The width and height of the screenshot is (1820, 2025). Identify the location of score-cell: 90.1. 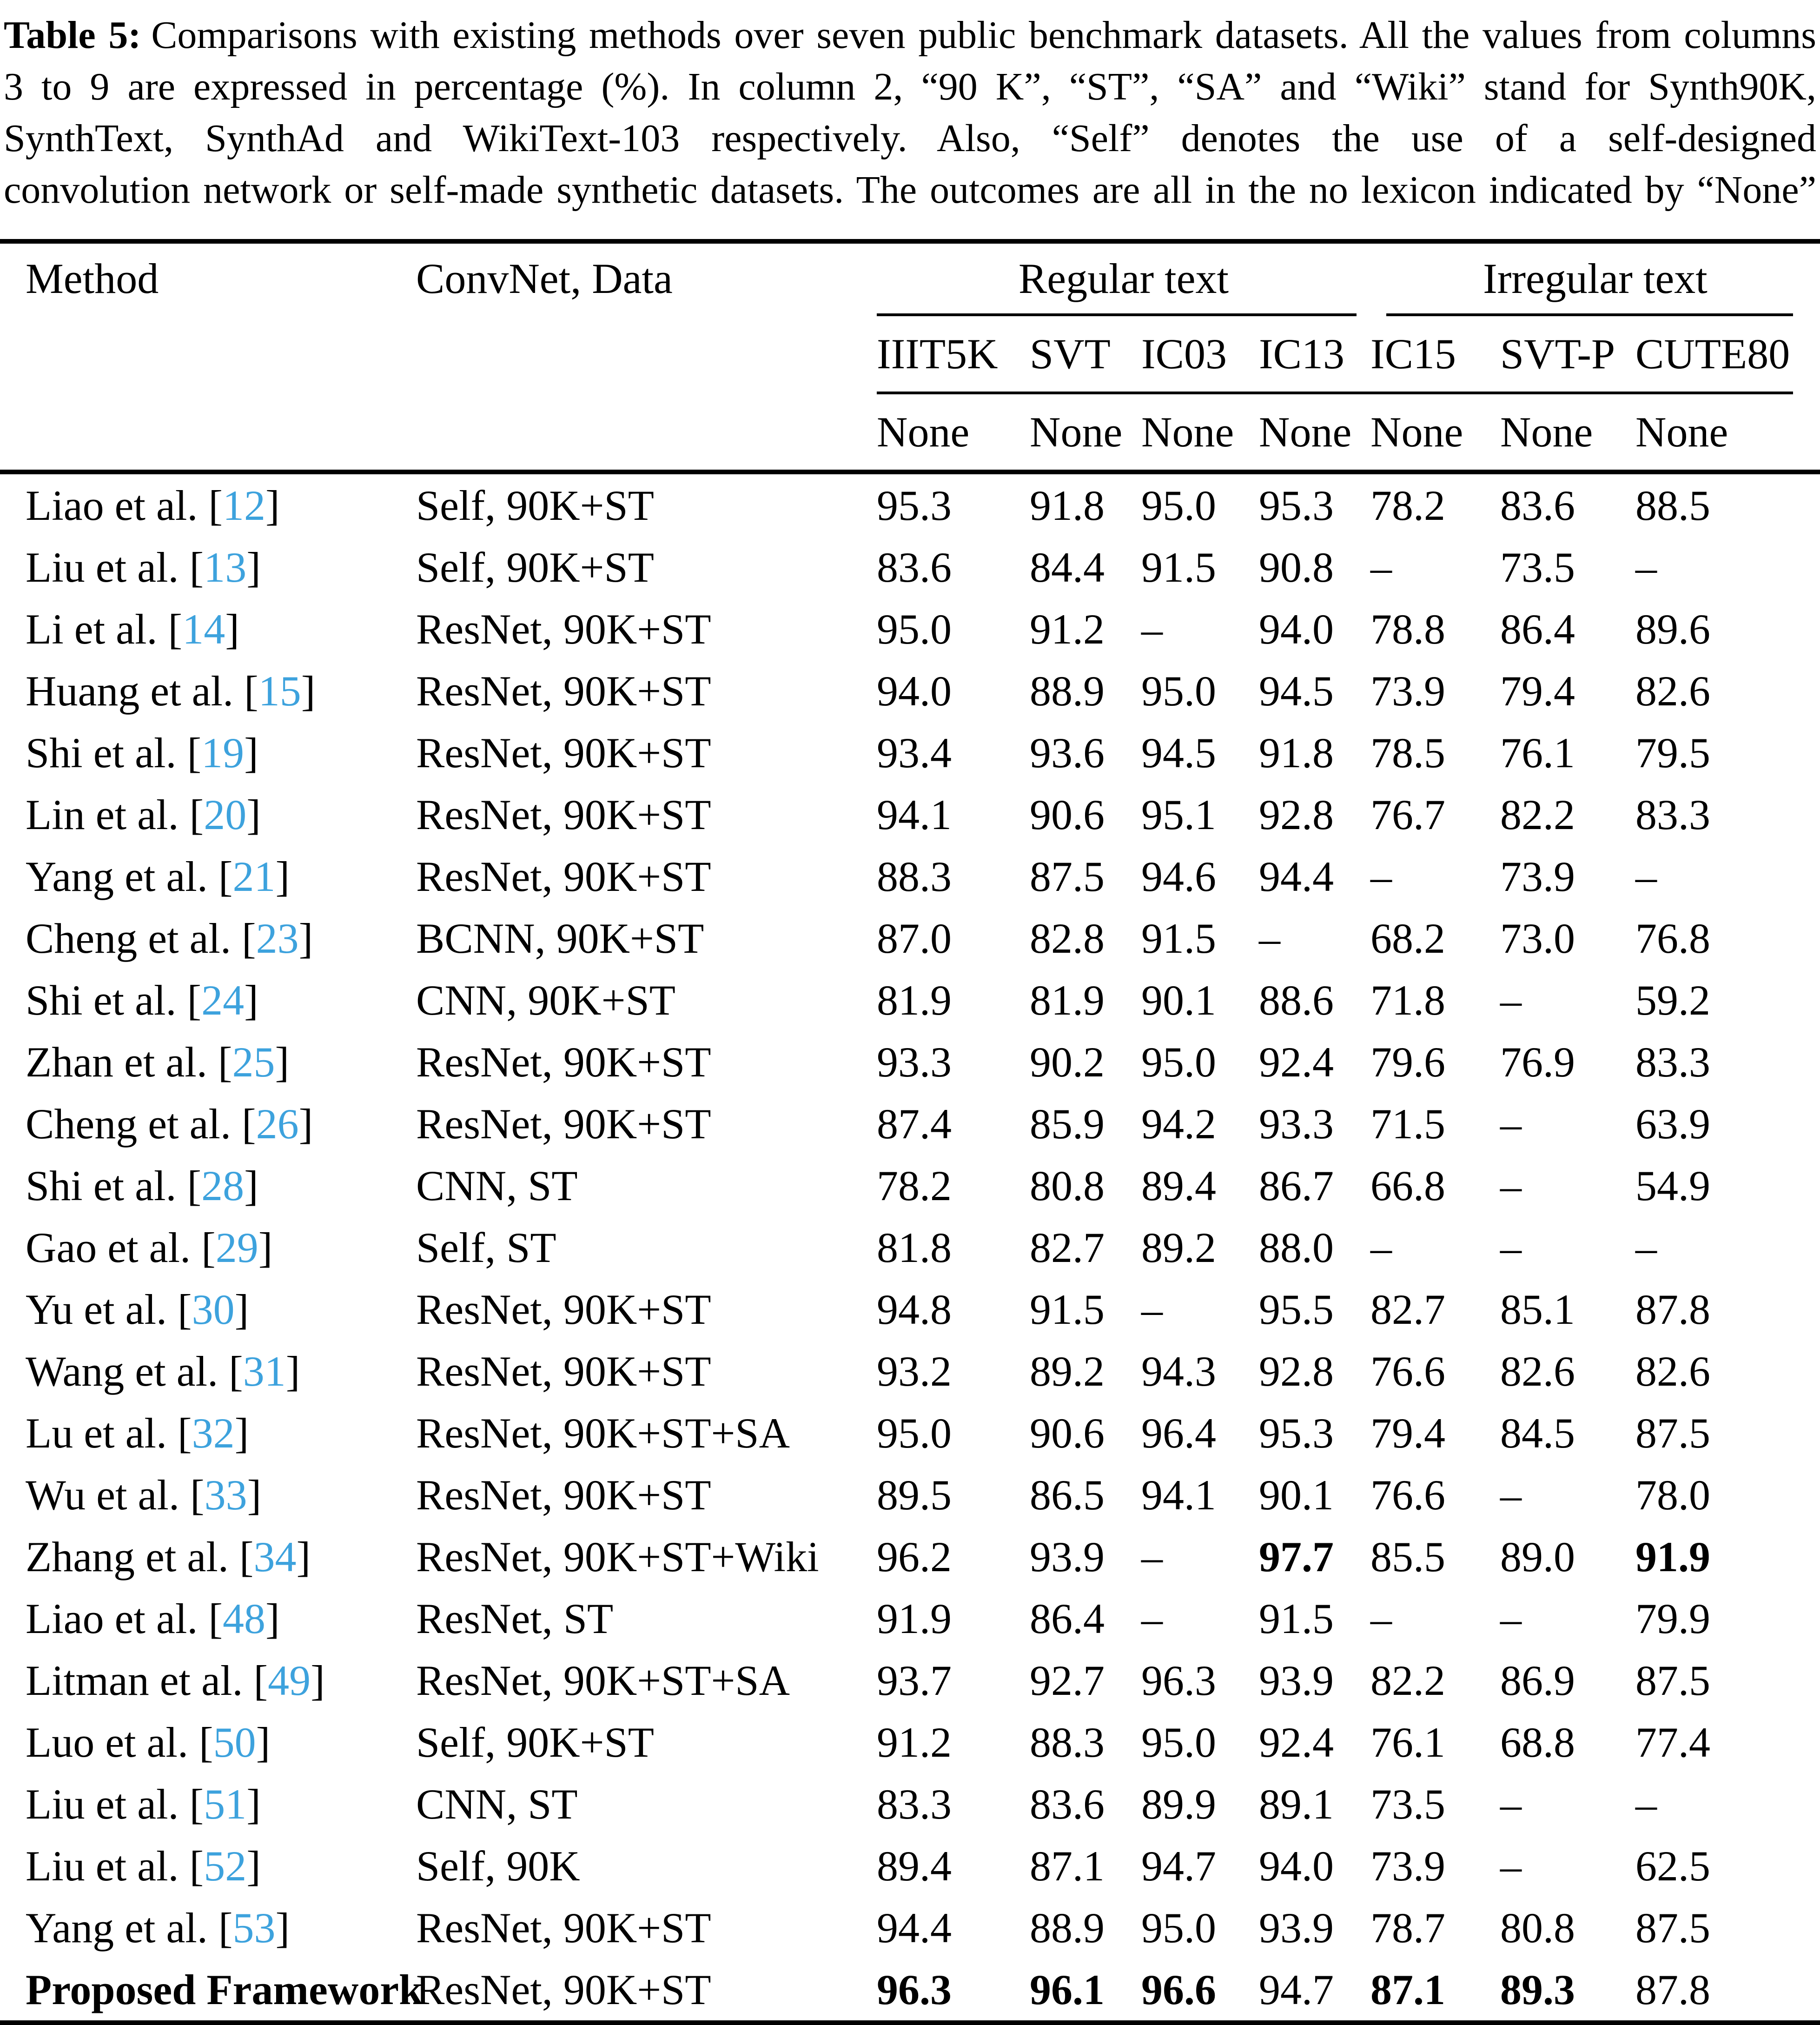
(1296, 1495).